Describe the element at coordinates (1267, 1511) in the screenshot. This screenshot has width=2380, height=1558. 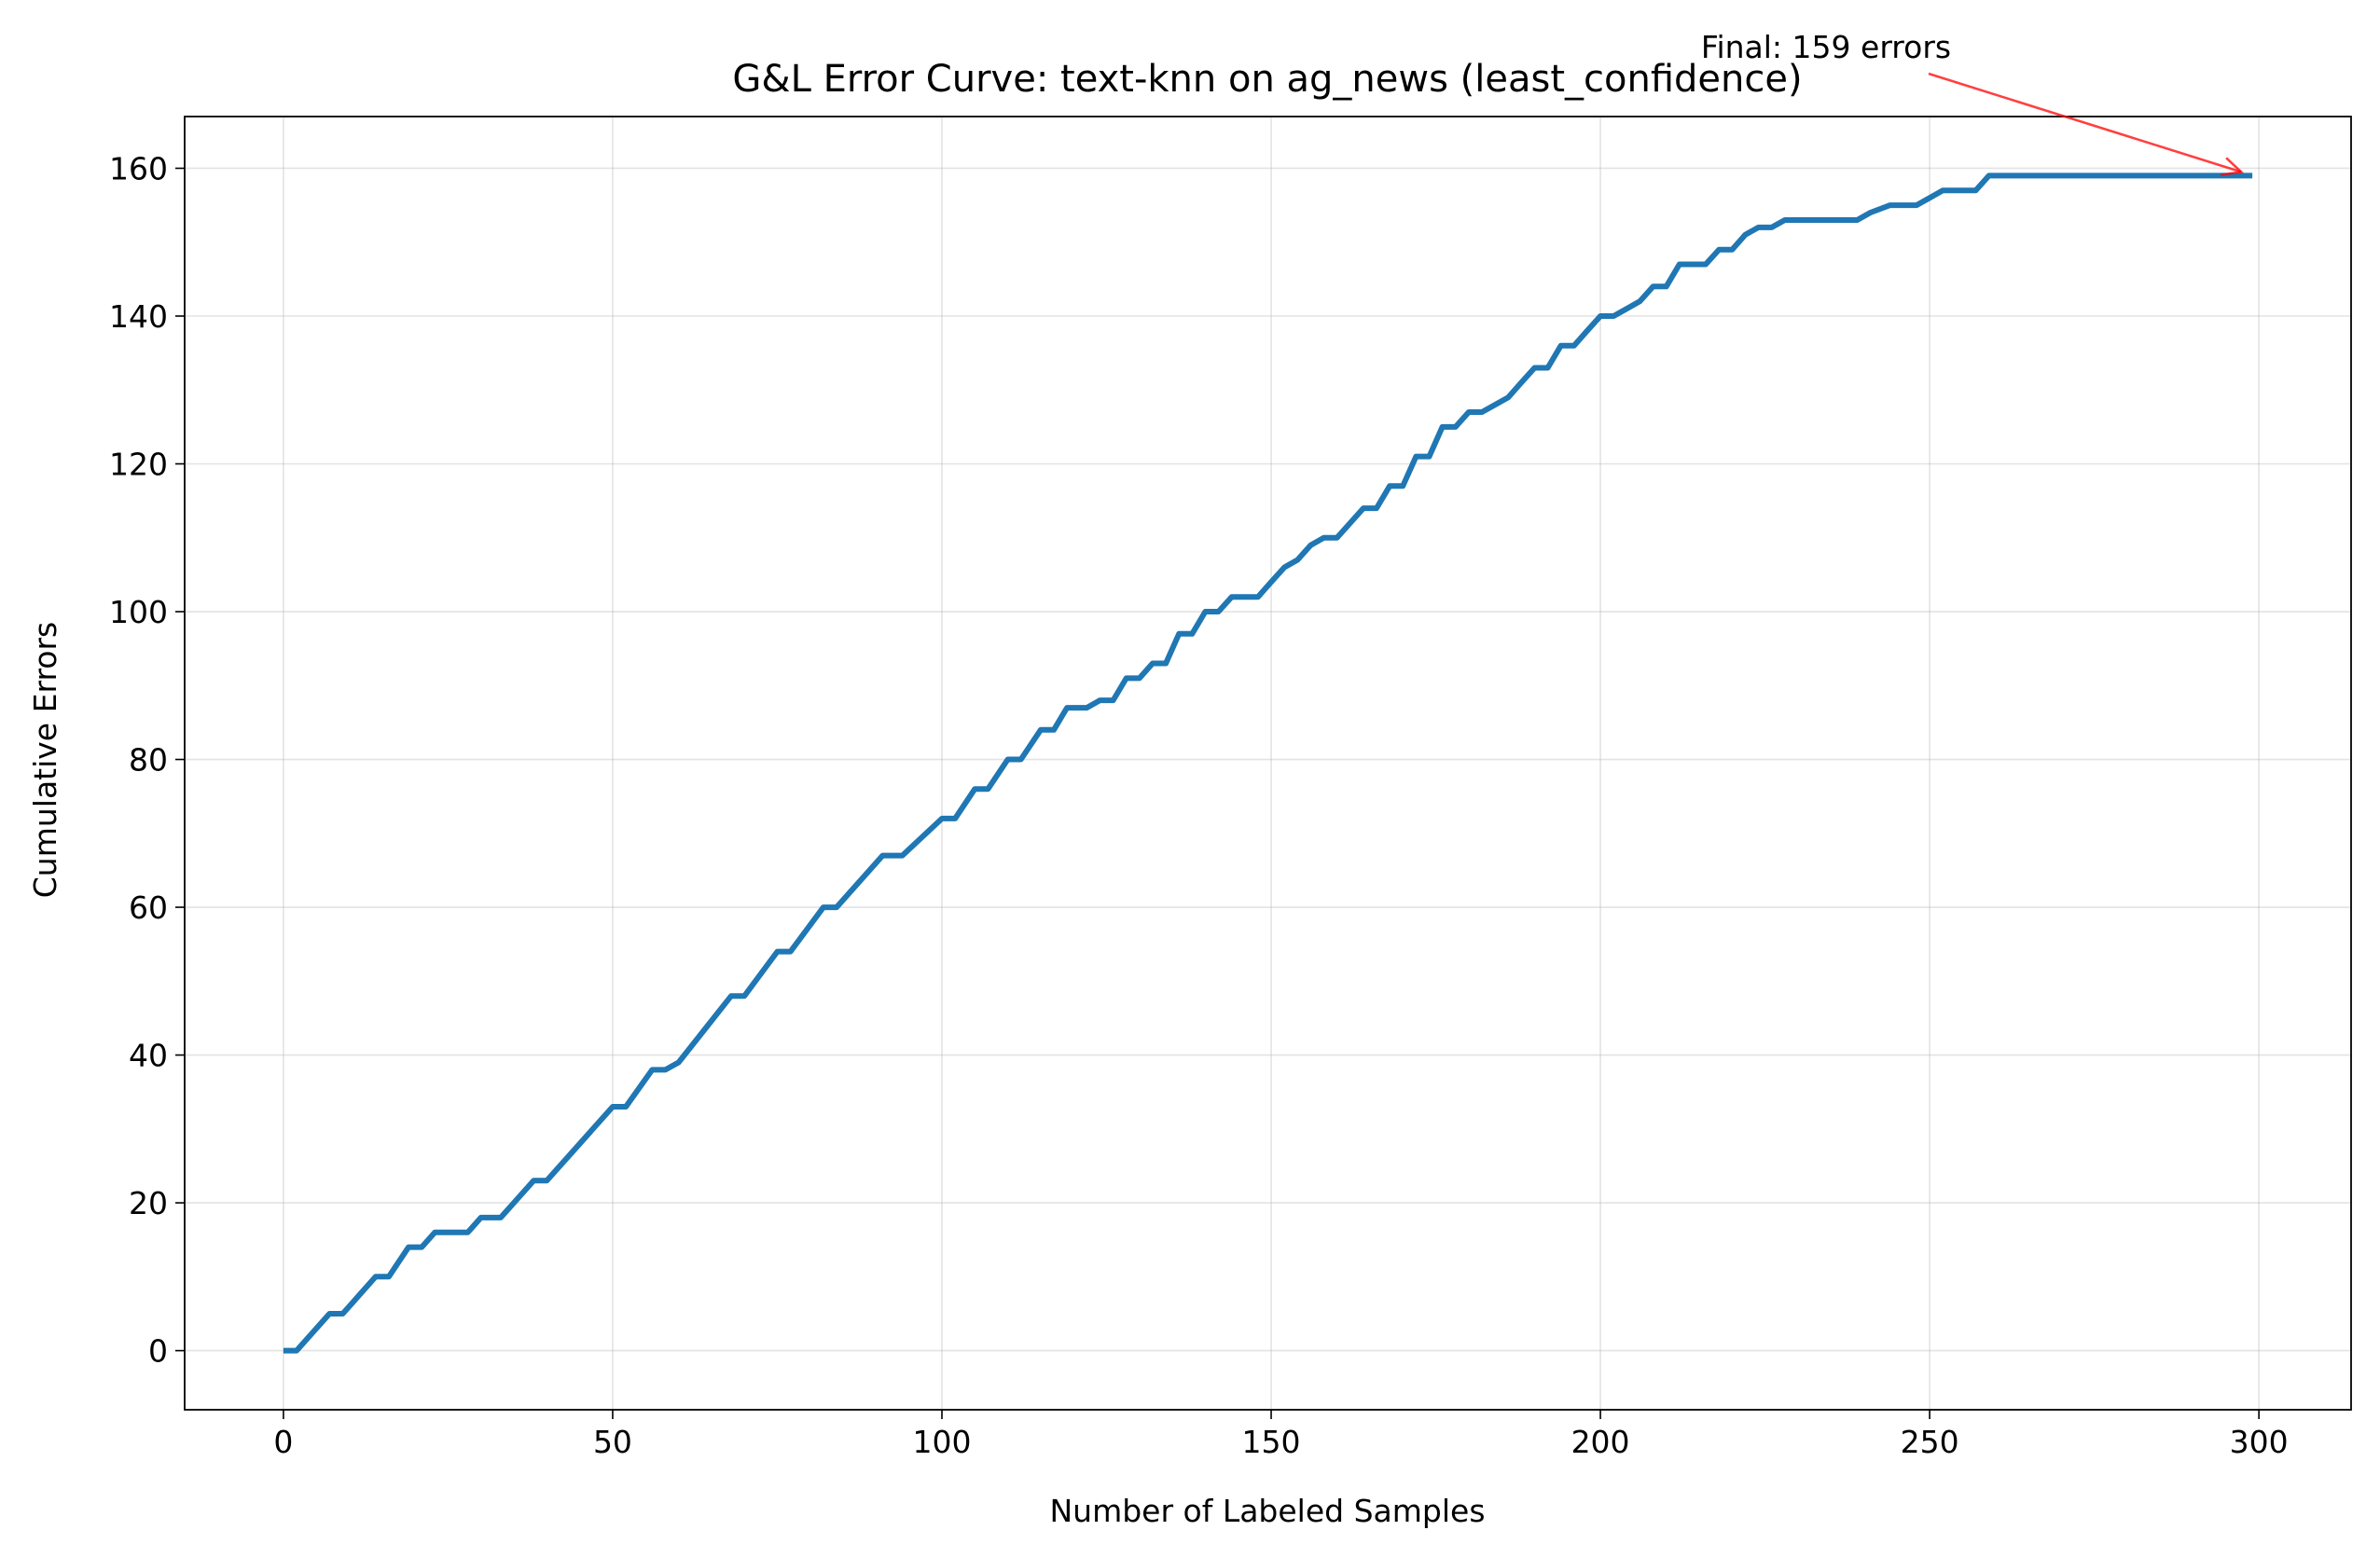
I see `x-axis-label: Number of Labeled Samples` at that location.